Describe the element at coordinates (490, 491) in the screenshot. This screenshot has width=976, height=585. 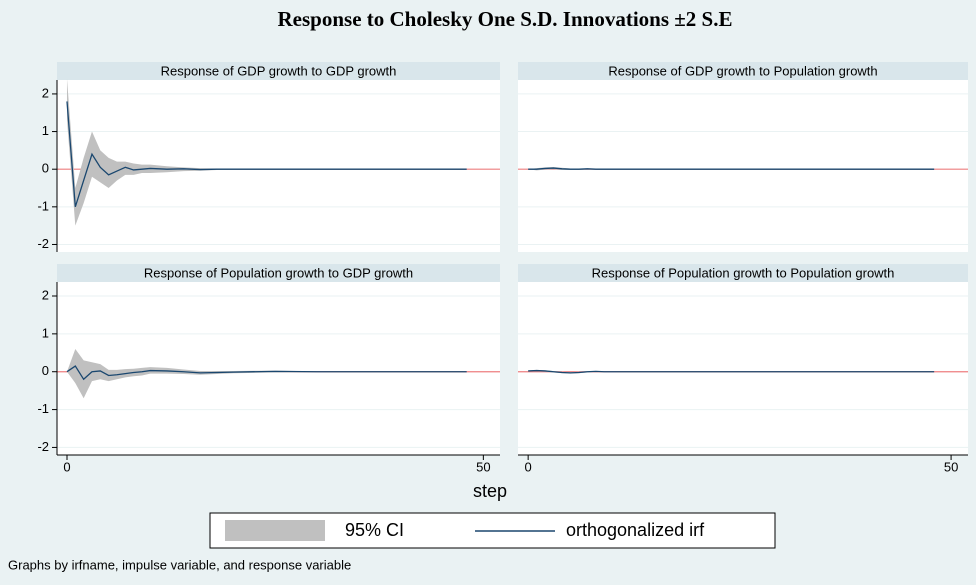
I see `x-axis-label: step` at that location.